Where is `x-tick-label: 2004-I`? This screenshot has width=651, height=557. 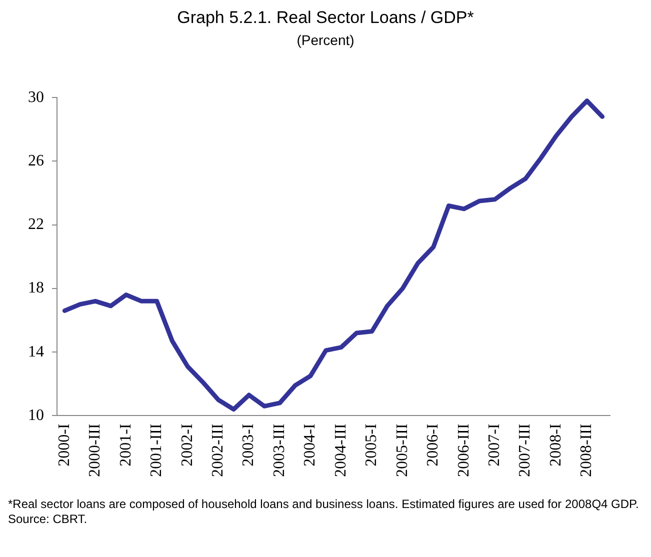 x-tick-label: 2004-I is located at coordinates (310, 445).